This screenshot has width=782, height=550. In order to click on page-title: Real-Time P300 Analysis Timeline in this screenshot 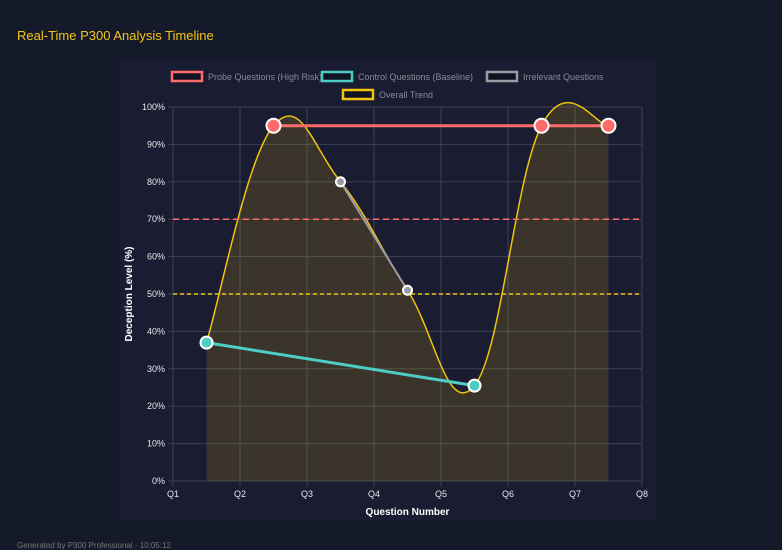, I will do `click(115, 35)`.